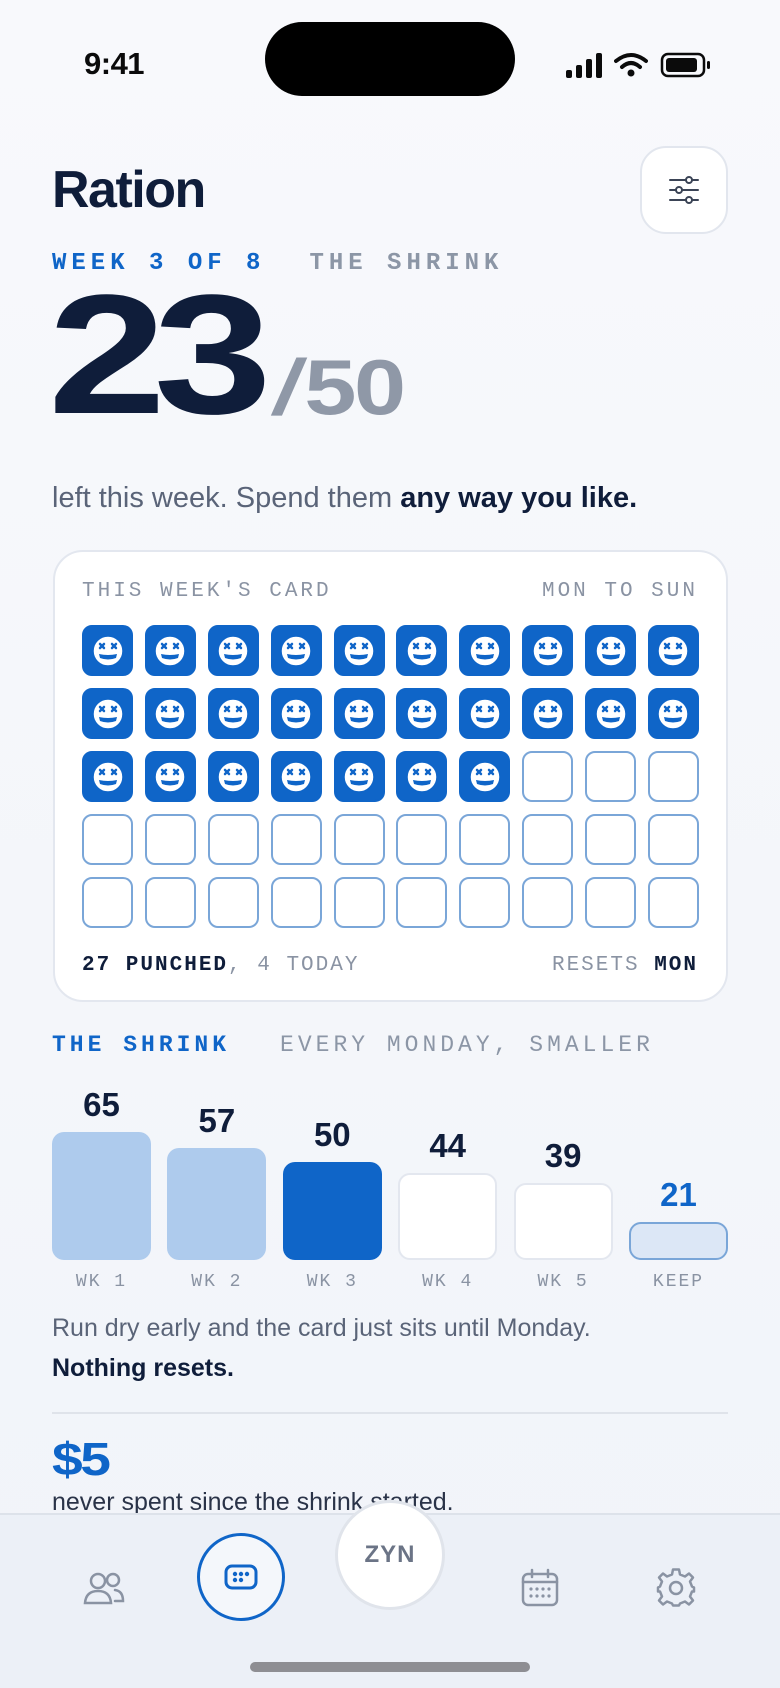  Describe the element at coordinates (104, 1588) in the screenshot. I see `tab-people` at that location.